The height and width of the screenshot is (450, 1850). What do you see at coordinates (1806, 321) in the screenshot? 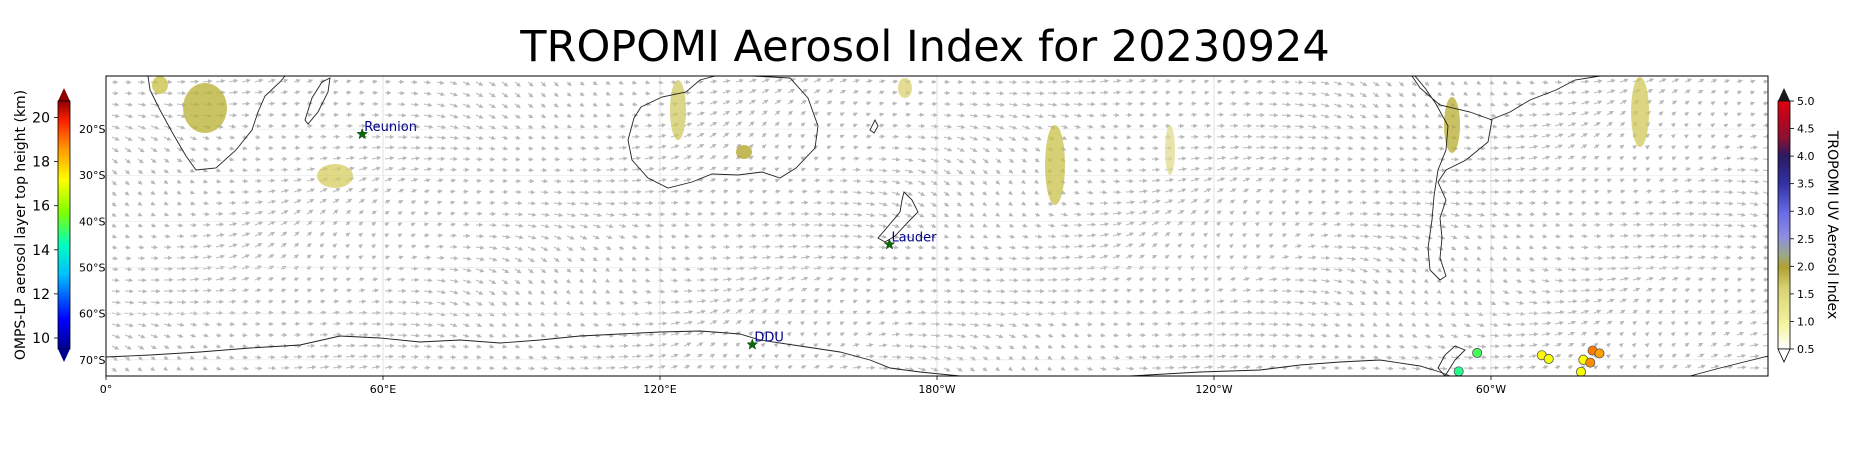
I see `colorbar-right-tick-label: 1.0` at bounding box center [1806, 321].